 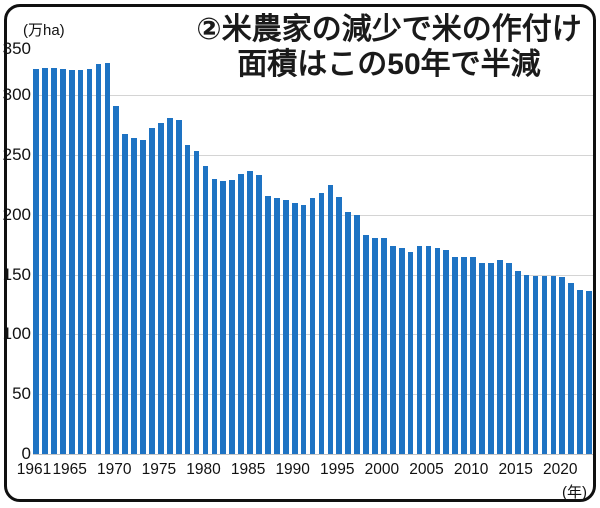 I want to click on bar-2007, so click(x=446, y=351).